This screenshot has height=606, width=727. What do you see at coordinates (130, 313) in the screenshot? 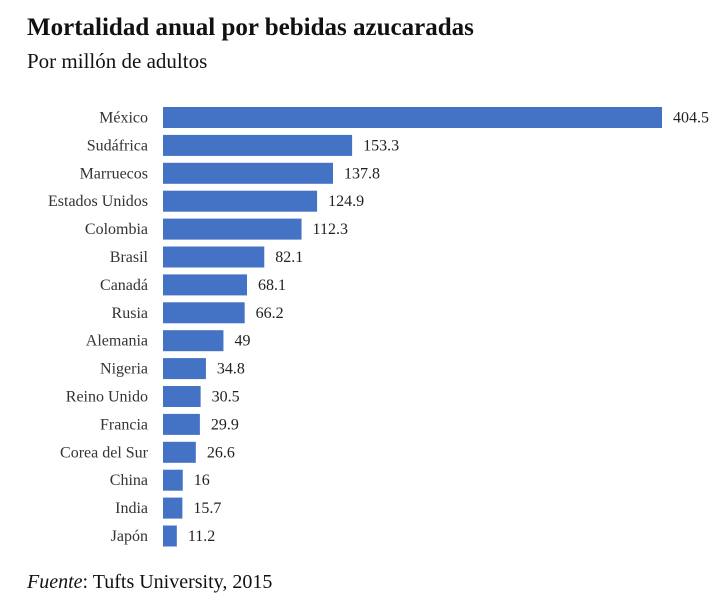
I see `category-label: Rusia` at bounding box center [130, 313].